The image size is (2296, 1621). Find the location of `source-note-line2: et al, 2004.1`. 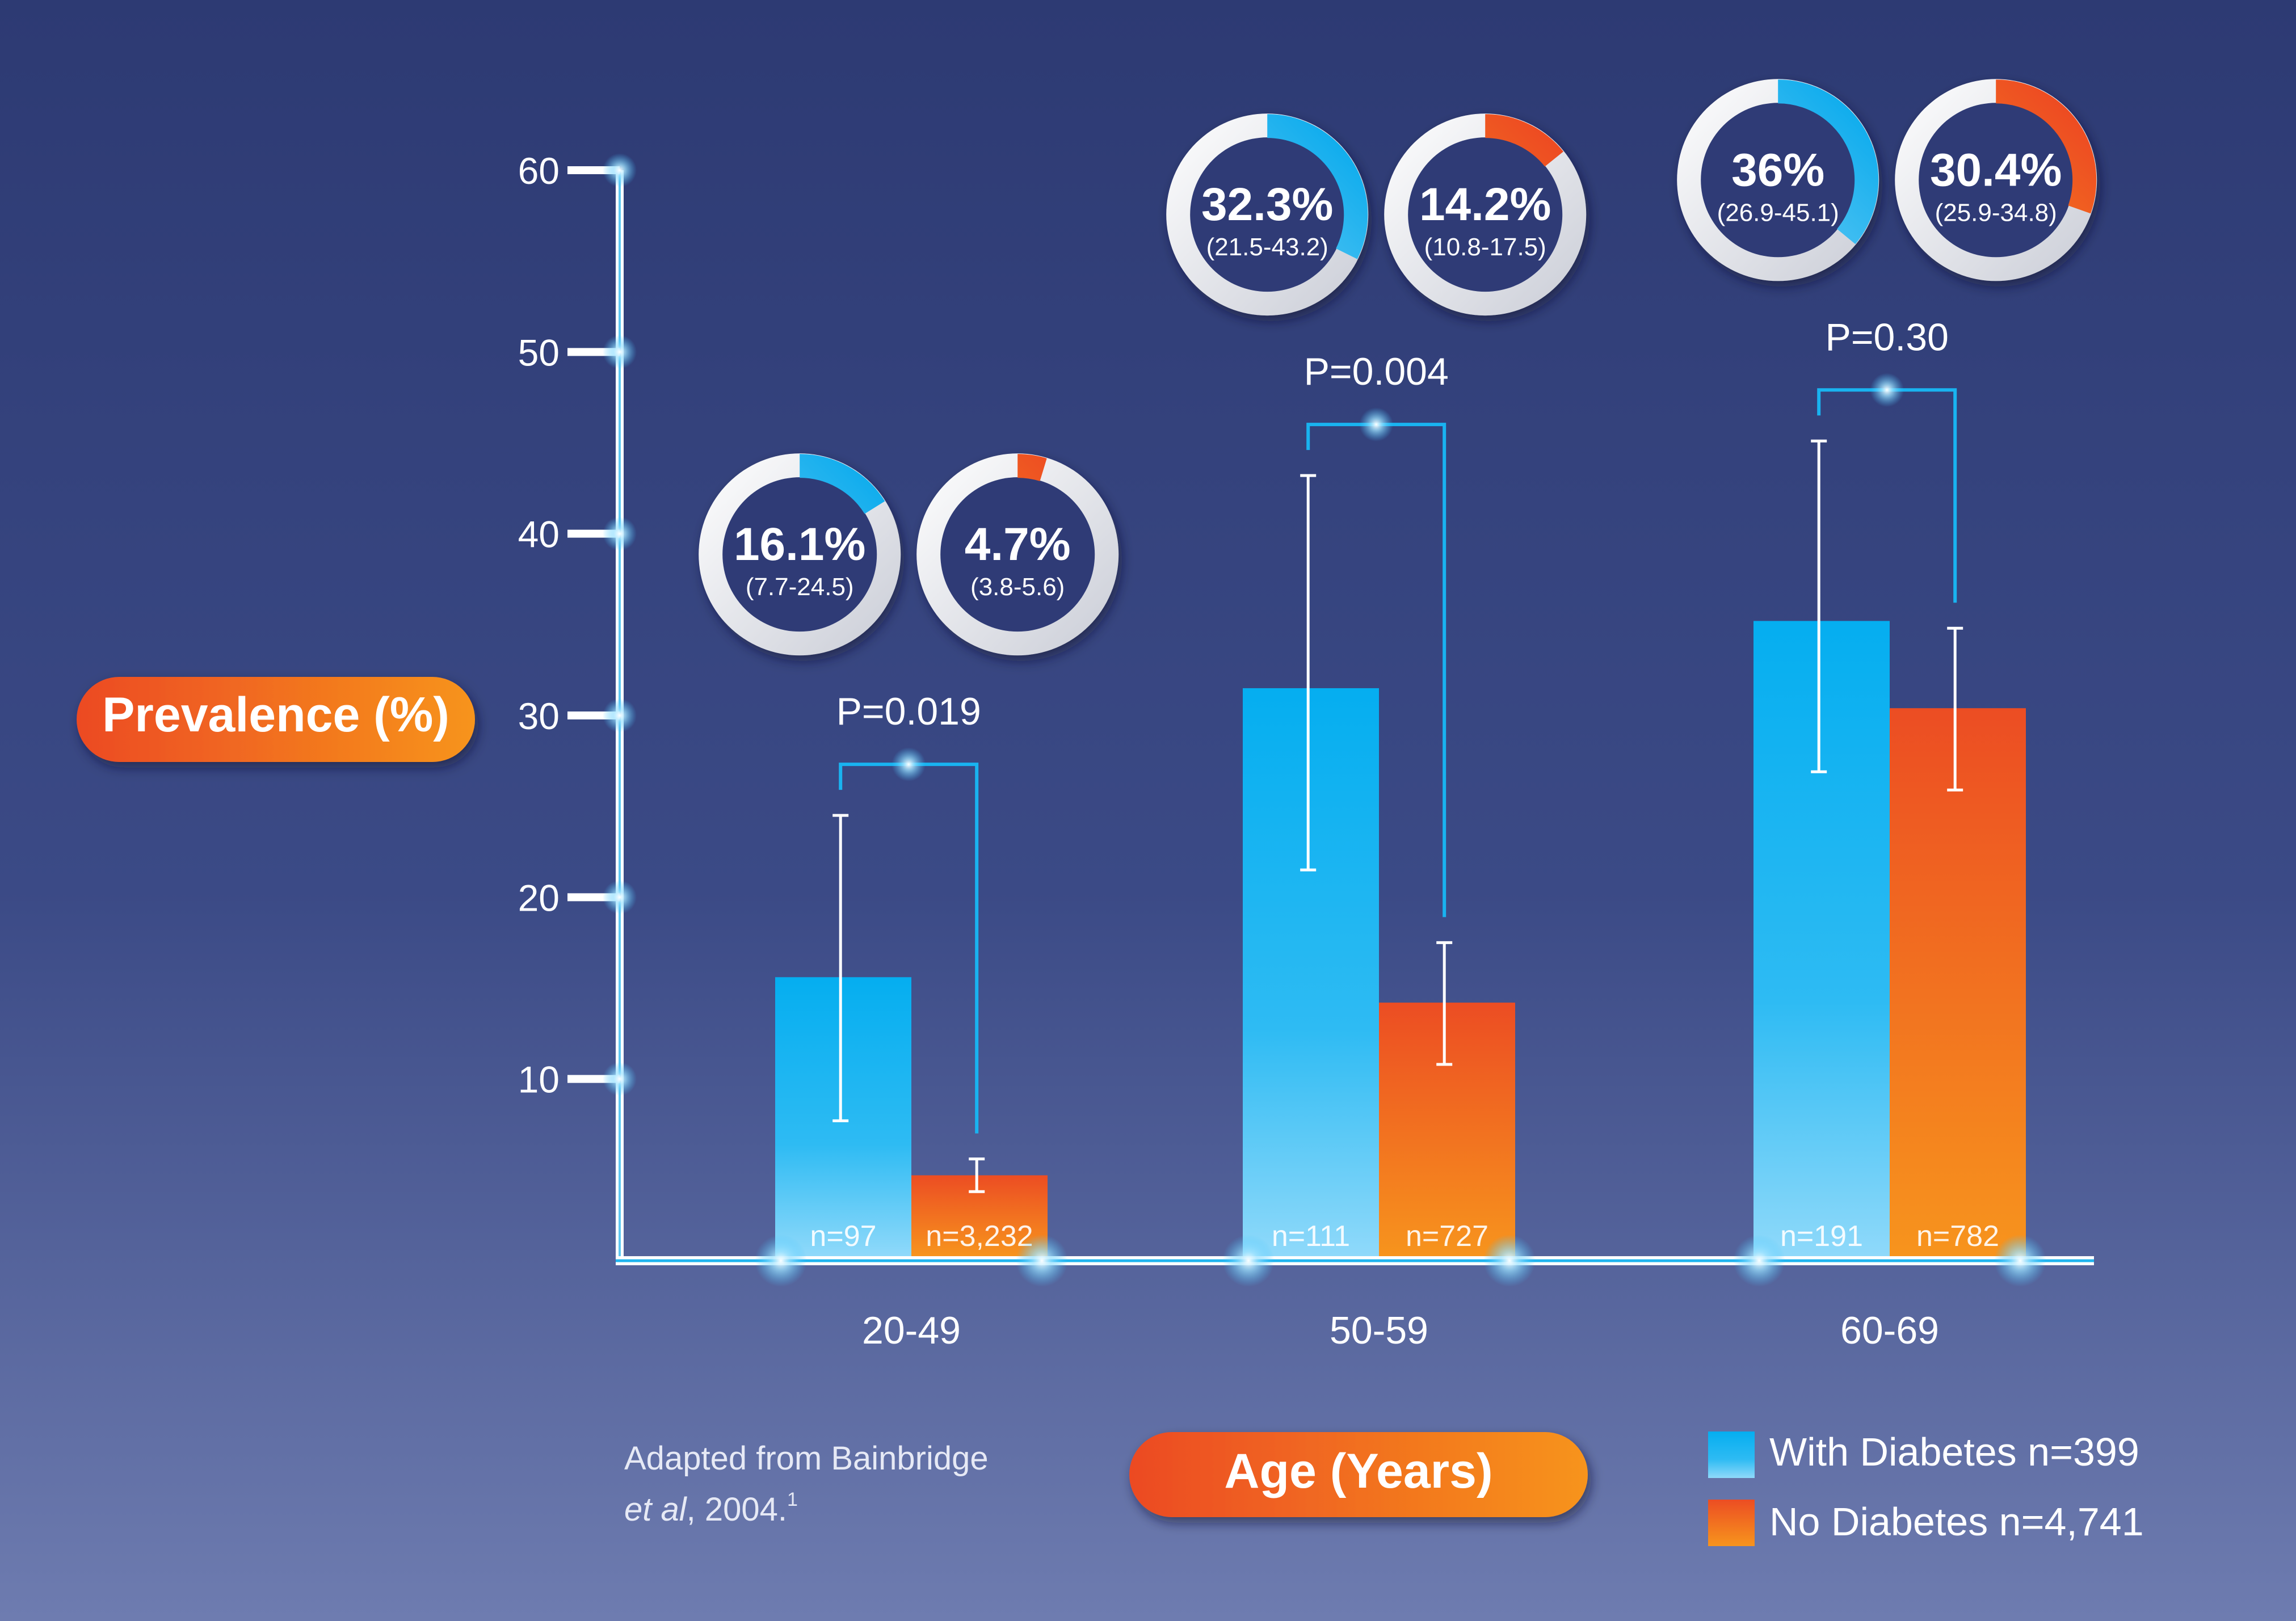

source-note-line2: et al, 2004.1 is located at coordinates (711, 1508).